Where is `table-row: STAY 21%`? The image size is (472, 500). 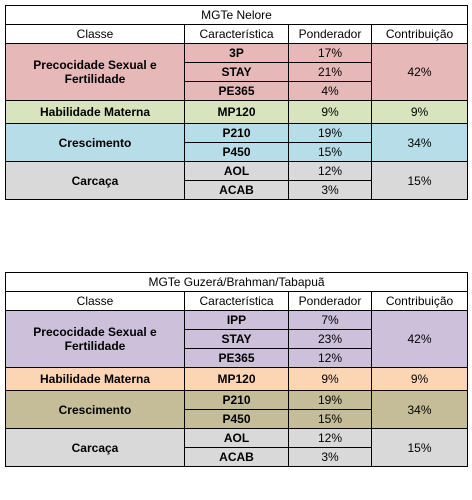
table-row: STAY 21% is located at coordinates (237, 72).